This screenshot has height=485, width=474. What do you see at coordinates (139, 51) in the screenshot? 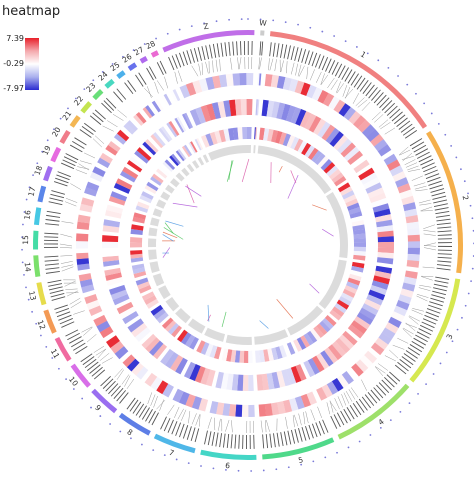
I see `chromosome-label: 27` at bounding box center [139, 51].